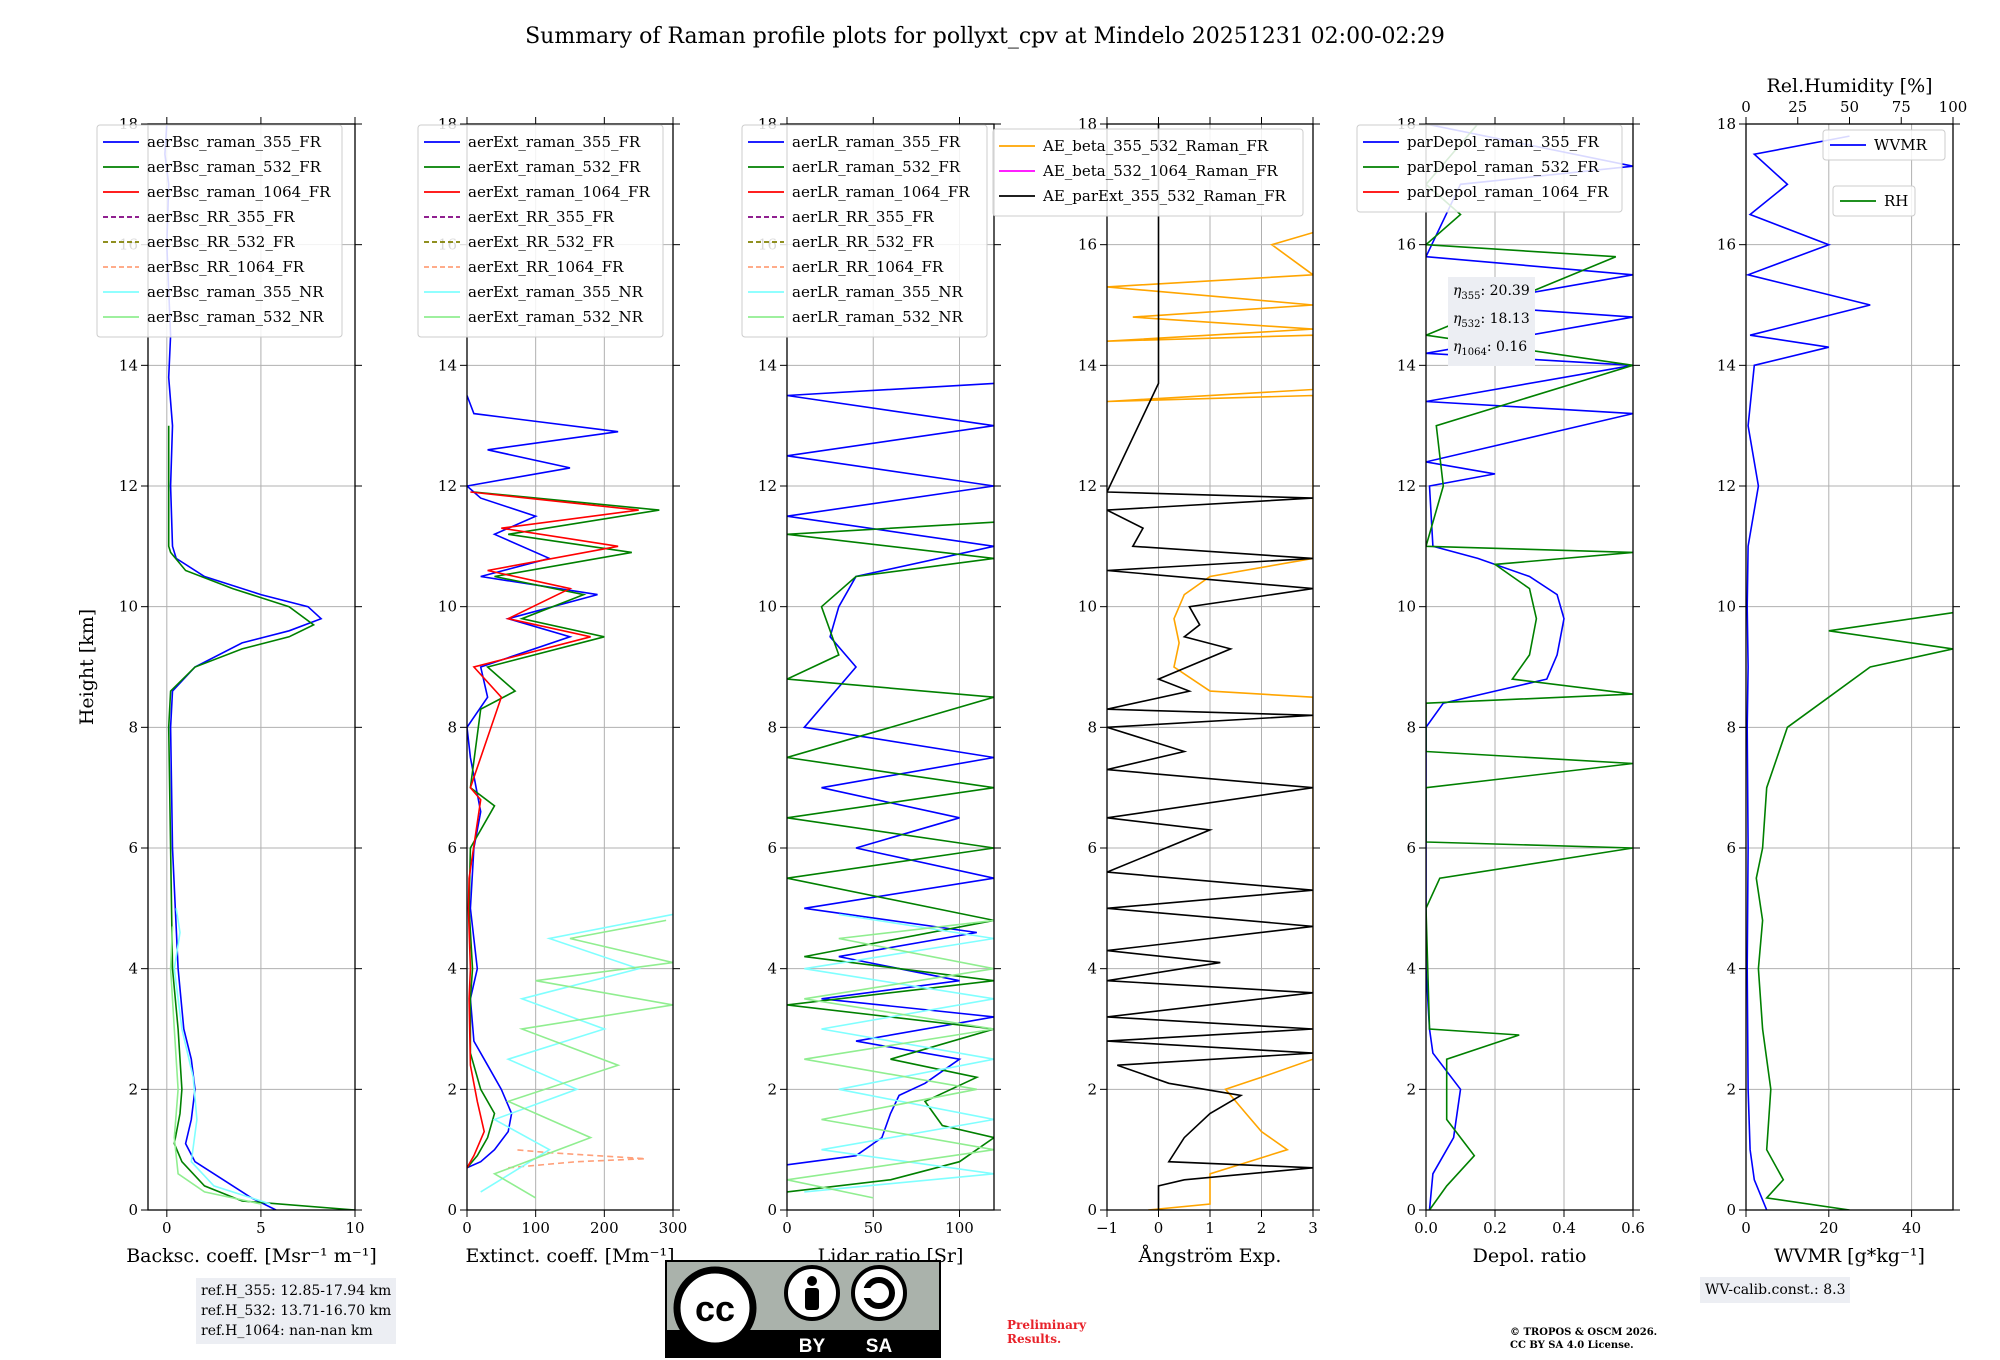 This screenshot has height=1360, width=2000. What do you see at coordinates (1953, 107) in the screenshot?
I see `top-xtick-label: 100` at bounding box center [1953, 107].